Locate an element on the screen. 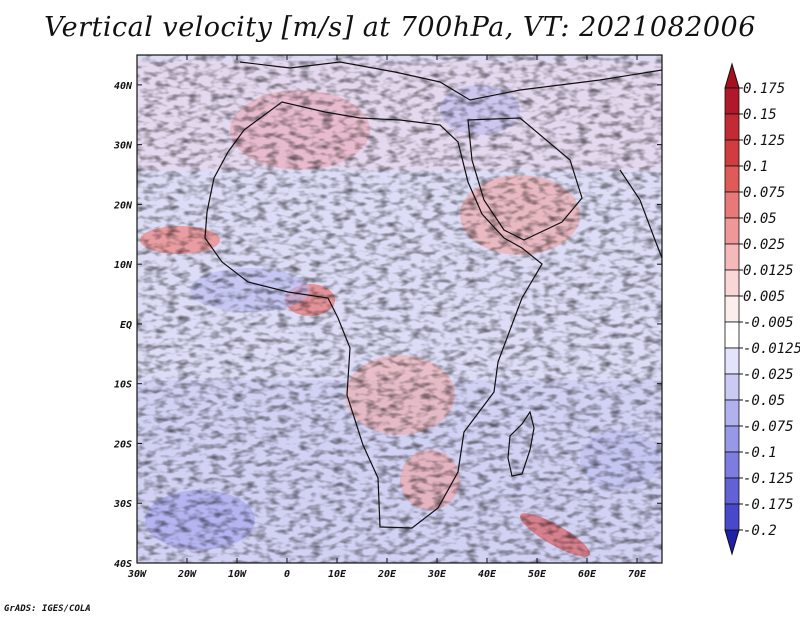  colorbar-label: 0.05 is located at coordinates (760, 219).